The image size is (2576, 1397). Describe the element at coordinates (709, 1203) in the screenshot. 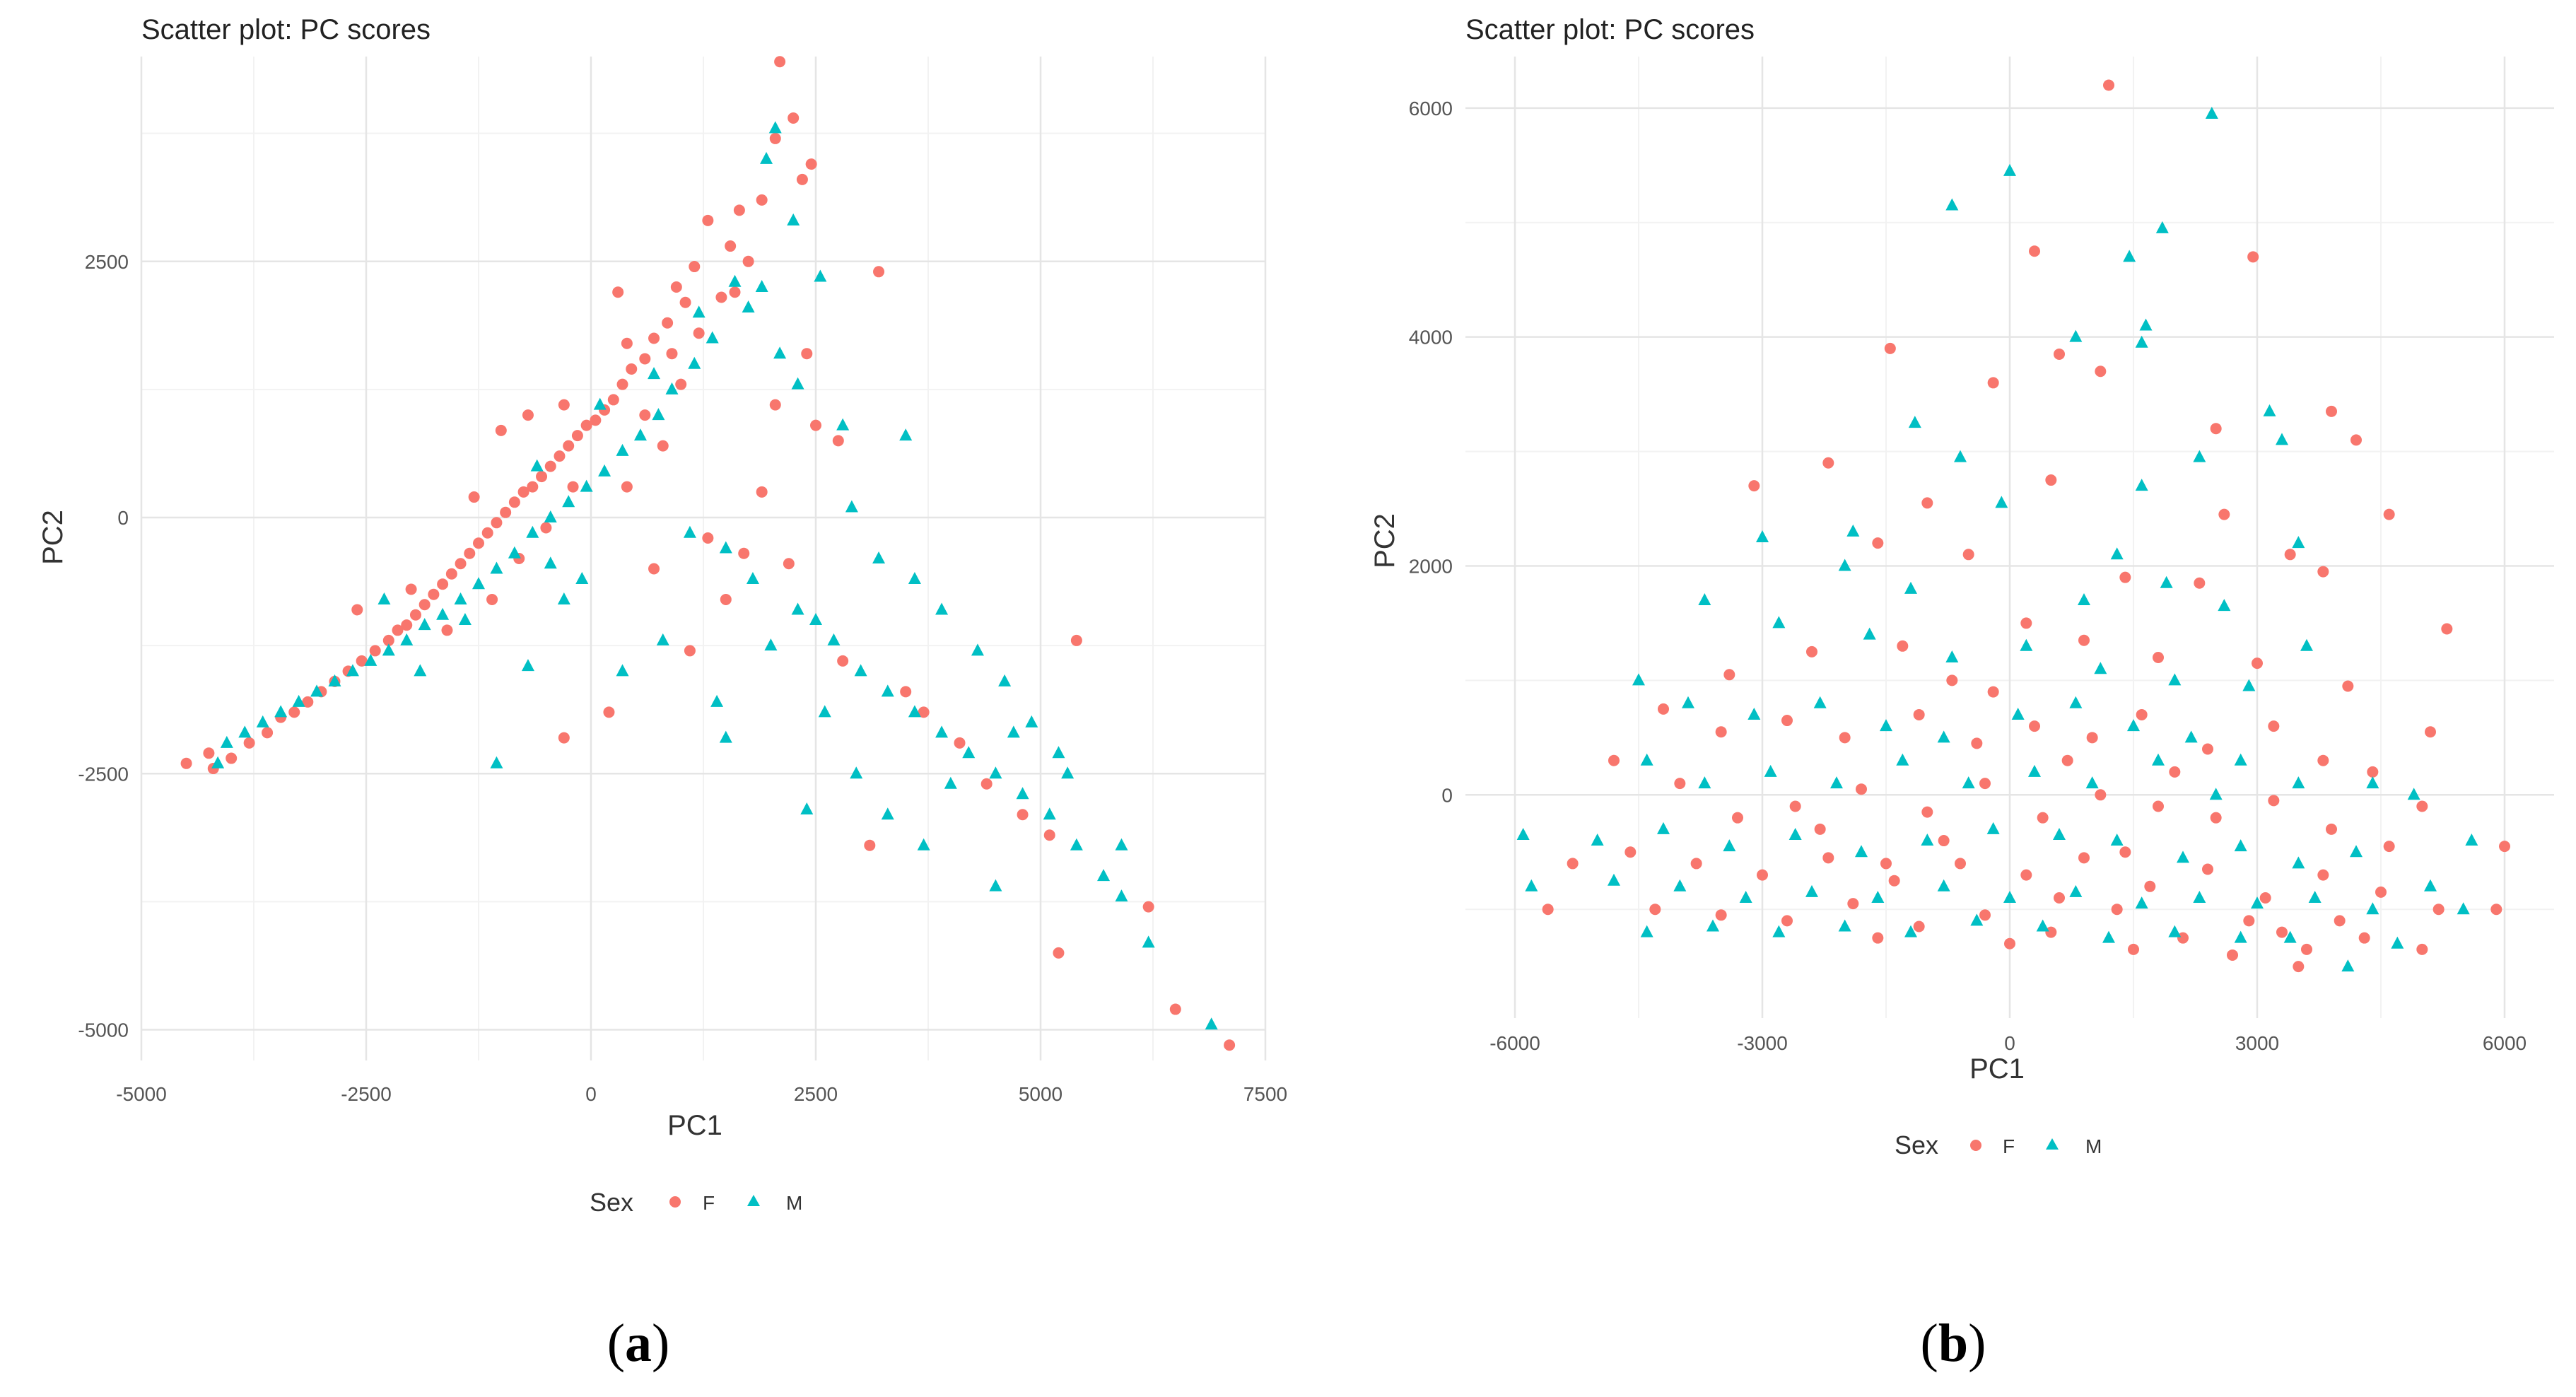

I see `chart-a-legend-female-label: F` at that location.